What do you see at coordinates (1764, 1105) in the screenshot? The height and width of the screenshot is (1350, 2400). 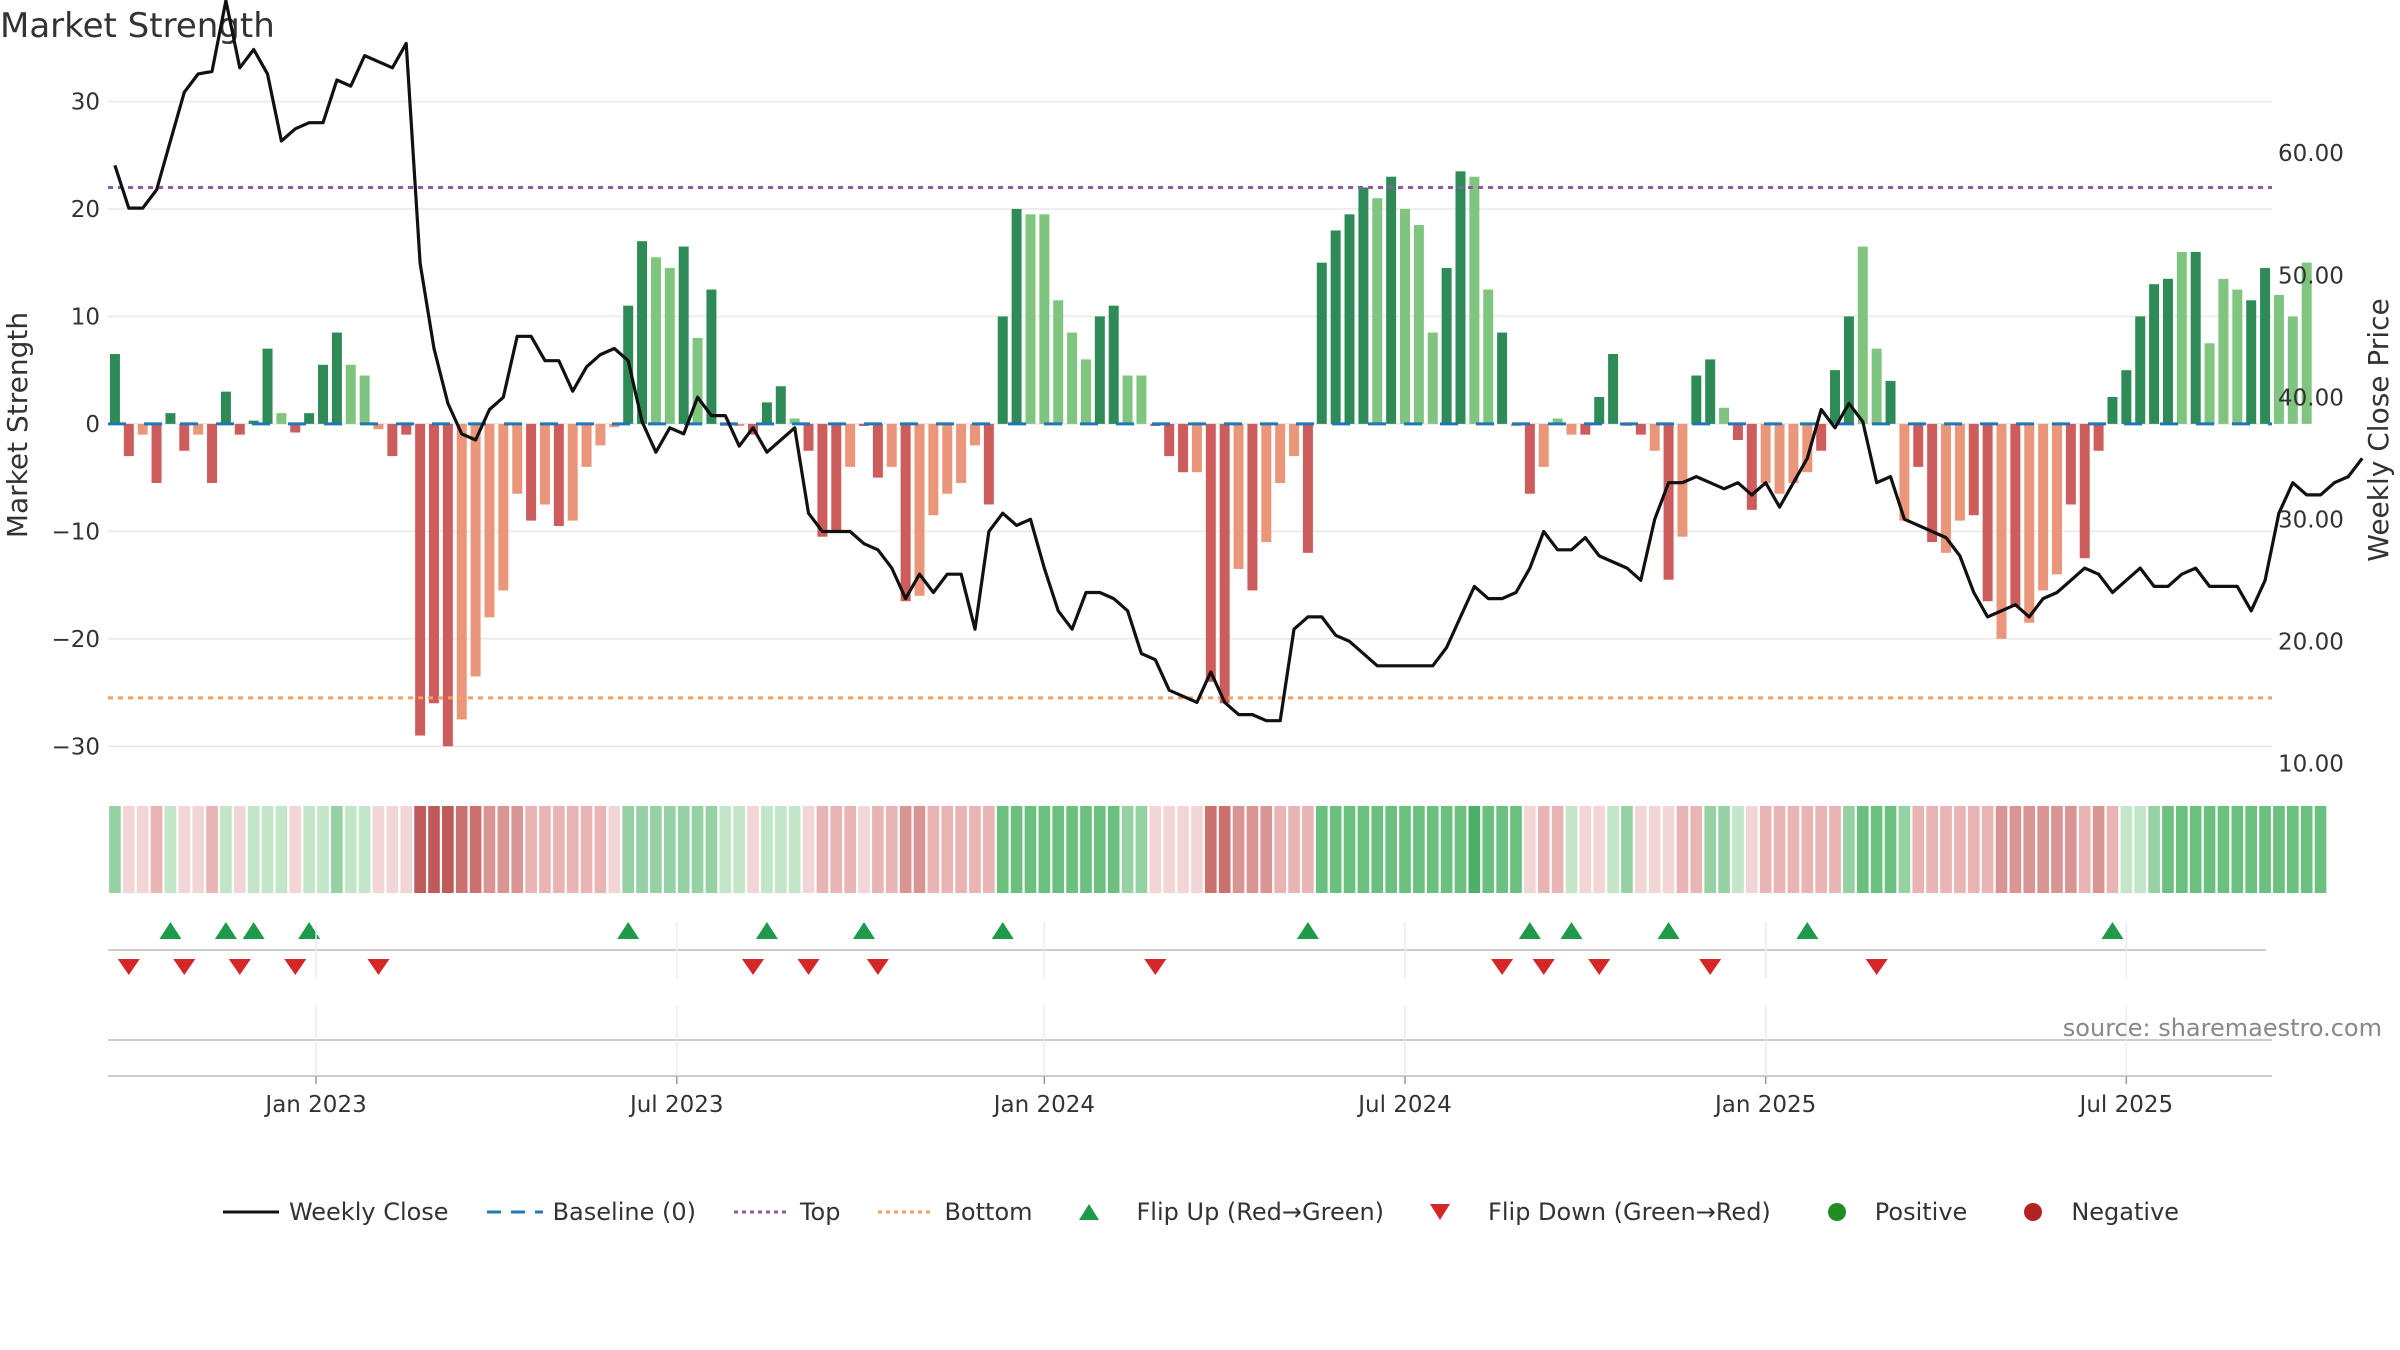 I see `x-tick-label: Jan 2025` at bounding box center [1764, 1105].